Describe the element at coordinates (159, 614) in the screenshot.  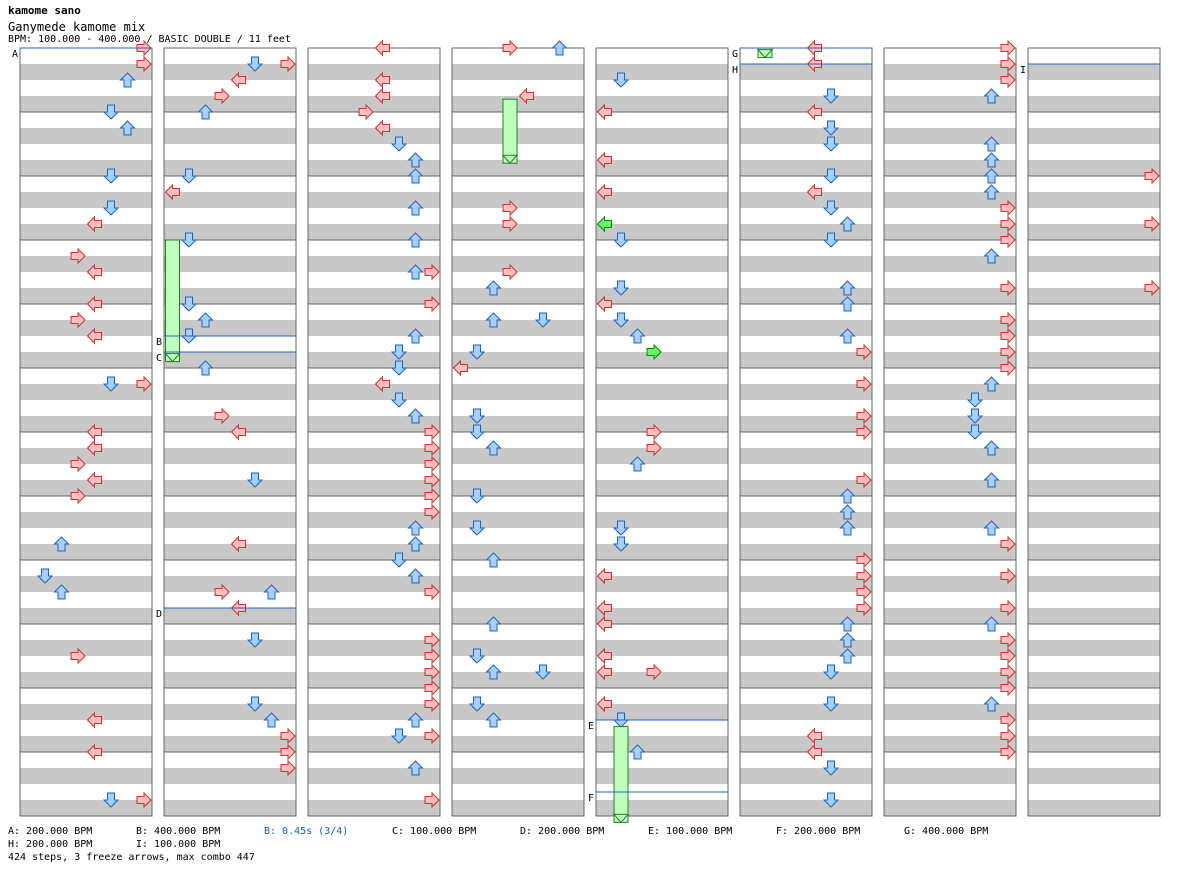
I see `bpm-marker-label: D` at that location.